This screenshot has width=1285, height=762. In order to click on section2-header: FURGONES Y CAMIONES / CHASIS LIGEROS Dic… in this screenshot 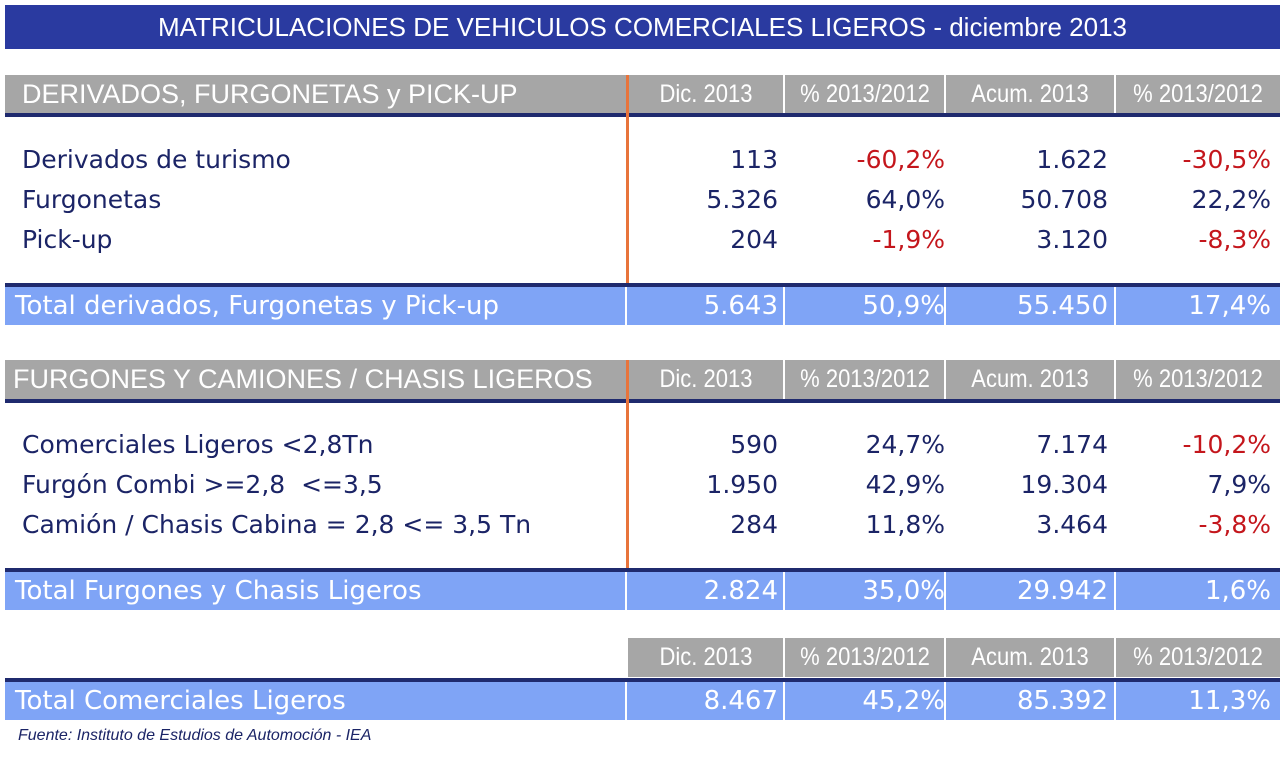, I will do `click(642, 379)`.